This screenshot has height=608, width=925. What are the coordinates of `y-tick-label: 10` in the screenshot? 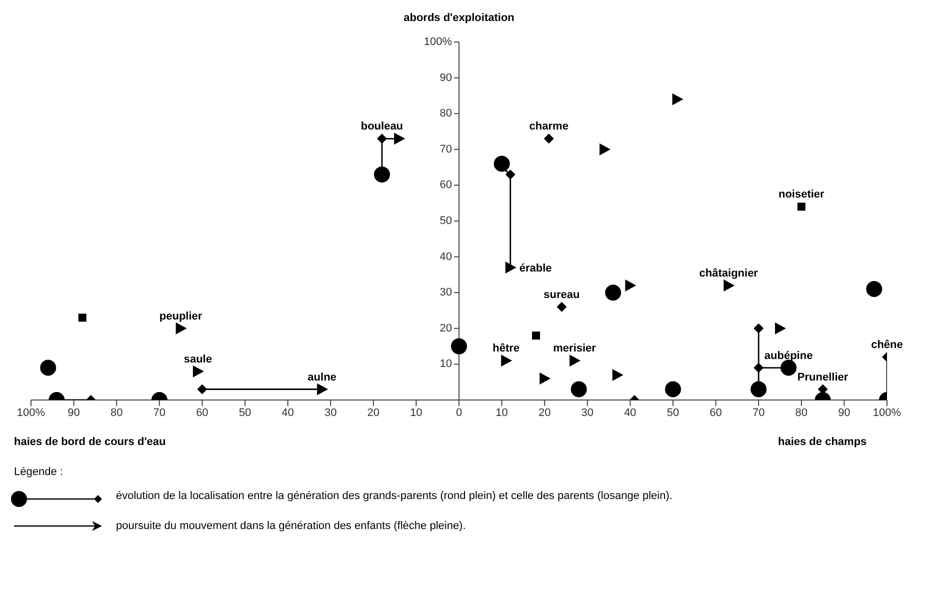 It's located at (446, 364).